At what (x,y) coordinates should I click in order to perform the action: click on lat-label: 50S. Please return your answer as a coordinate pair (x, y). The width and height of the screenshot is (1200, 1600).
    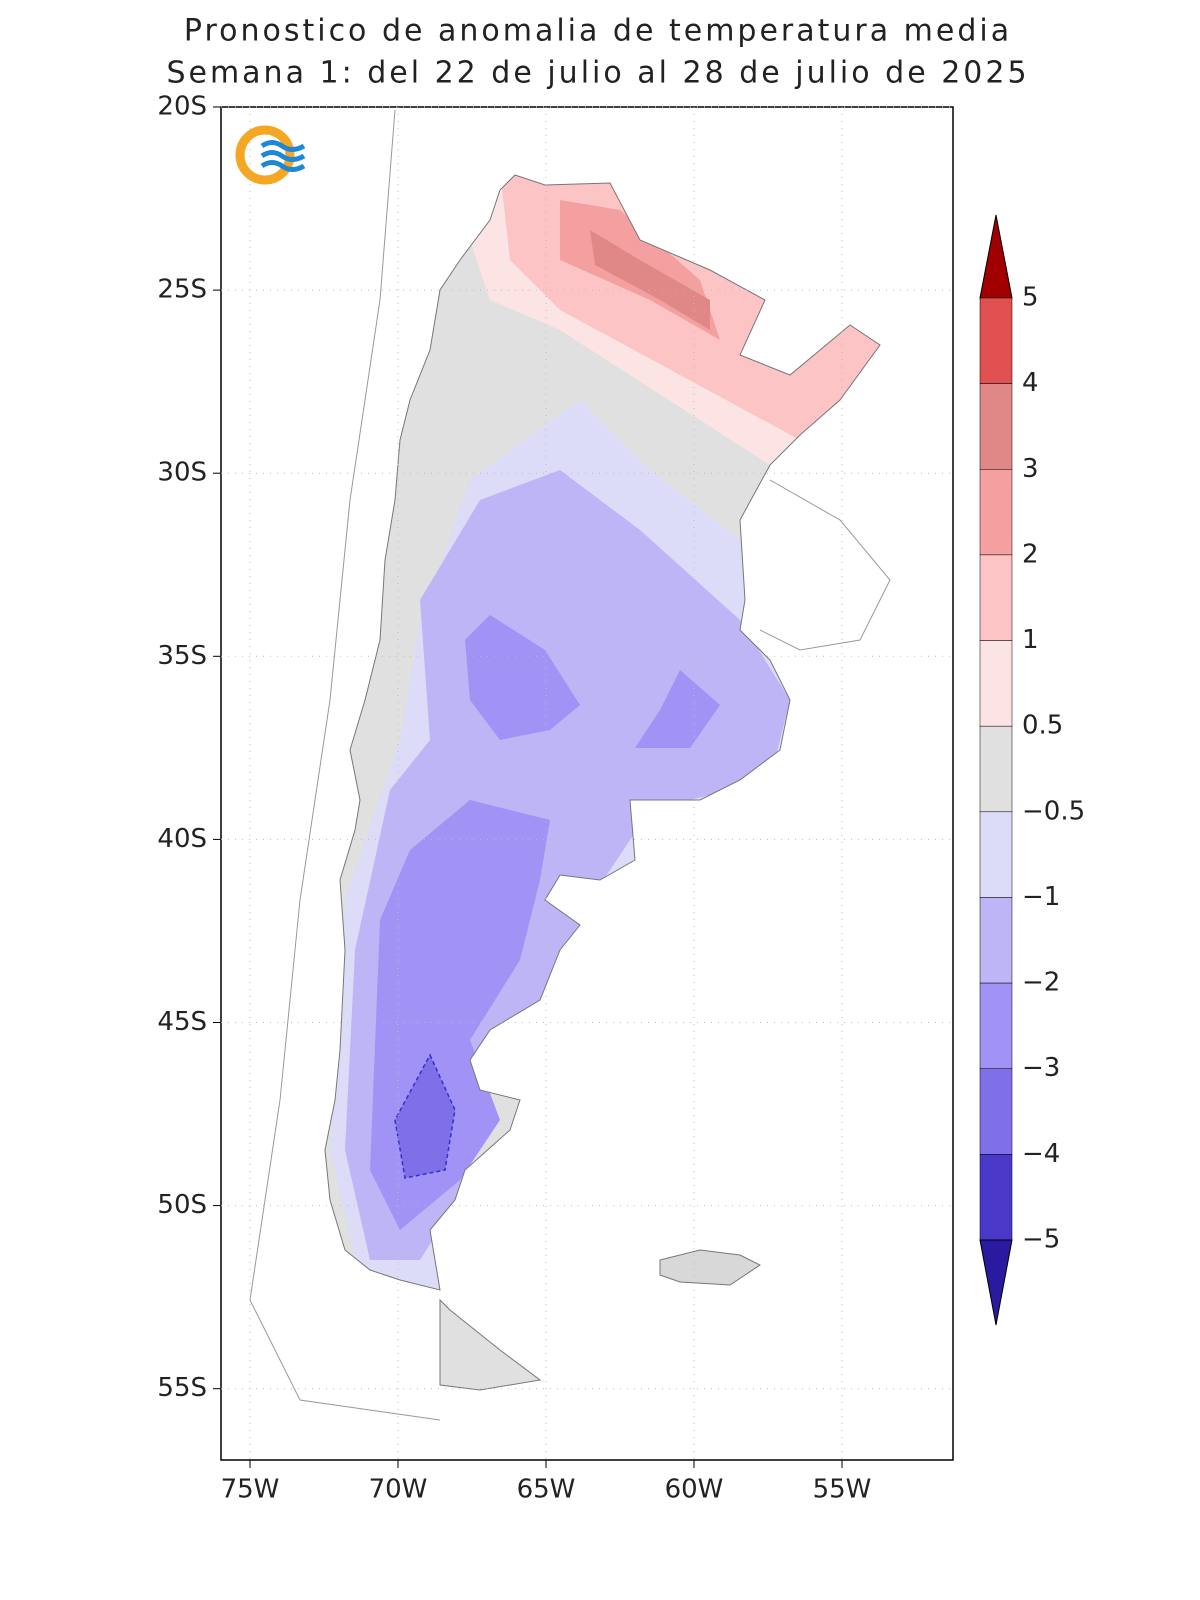
    Looking at the image, I should click on (182, 1205).